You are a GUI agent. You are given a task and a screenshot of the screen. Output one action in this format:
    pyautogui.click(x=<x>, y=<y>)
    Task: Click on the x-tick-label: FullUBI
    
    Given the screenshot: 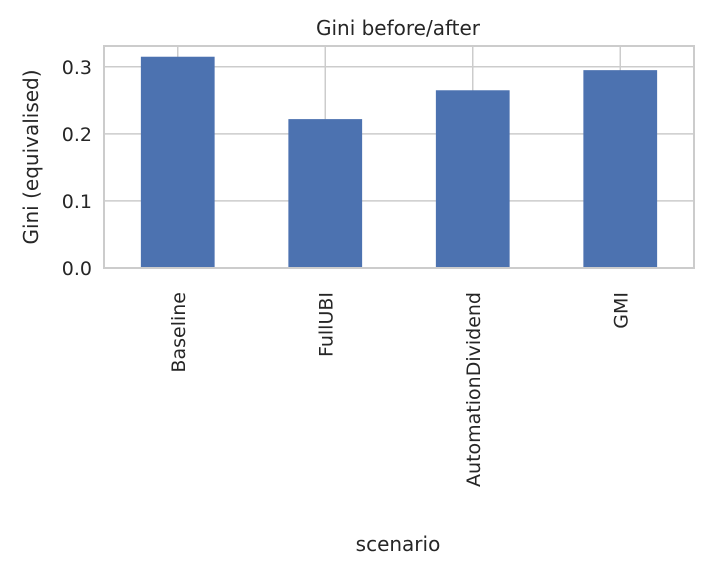 What is the action you would take?
    pyautogui.click(x=326, y=324)
    